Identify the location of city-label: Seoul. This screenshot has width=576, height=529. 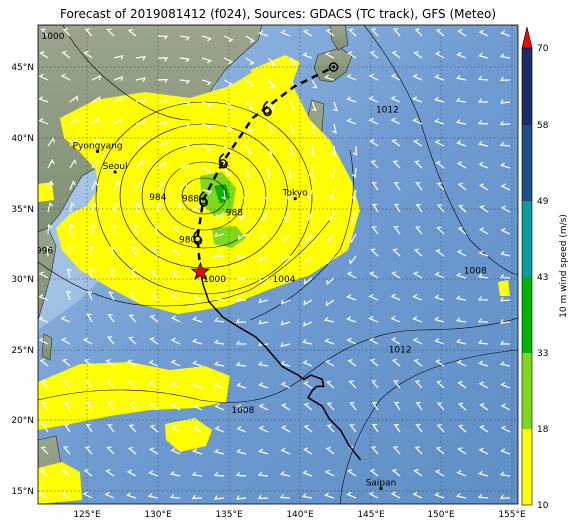
(115, 167).